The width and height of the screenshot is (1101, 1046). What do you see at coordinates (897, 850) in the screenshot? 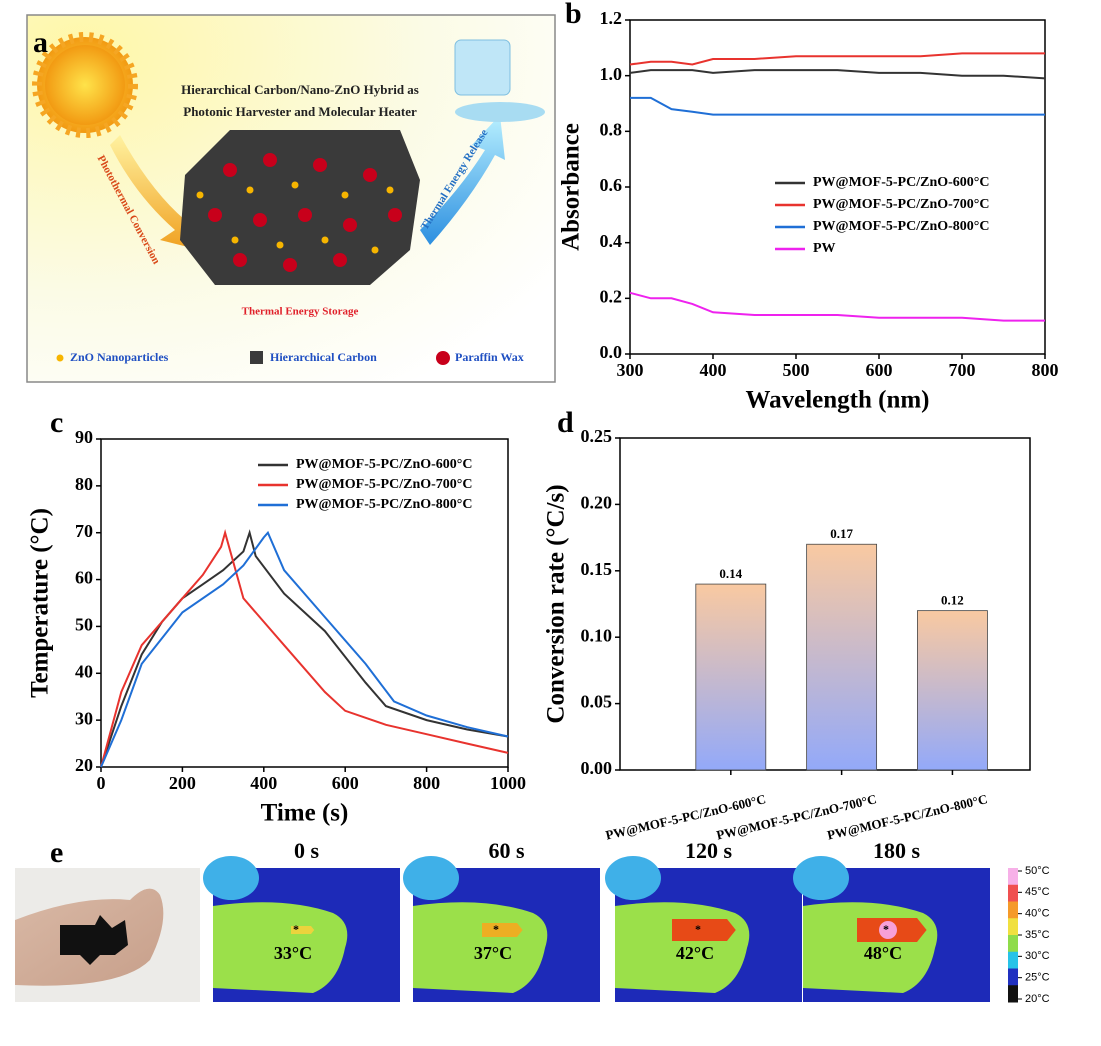
I see `frame-time: 180 s` at bounding box center [897, 850].